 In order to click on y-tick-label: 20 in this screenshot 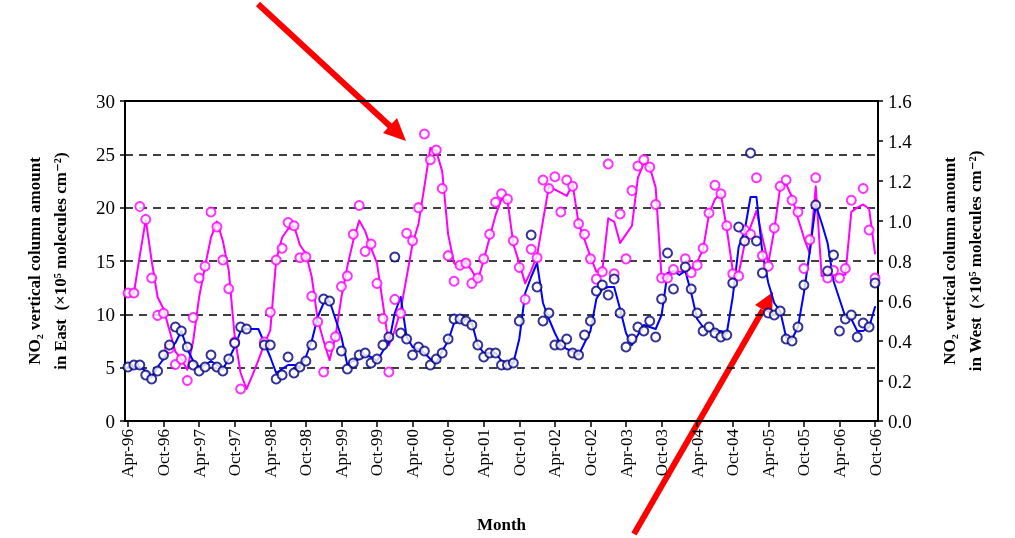, I will do `click(105, 208)`.